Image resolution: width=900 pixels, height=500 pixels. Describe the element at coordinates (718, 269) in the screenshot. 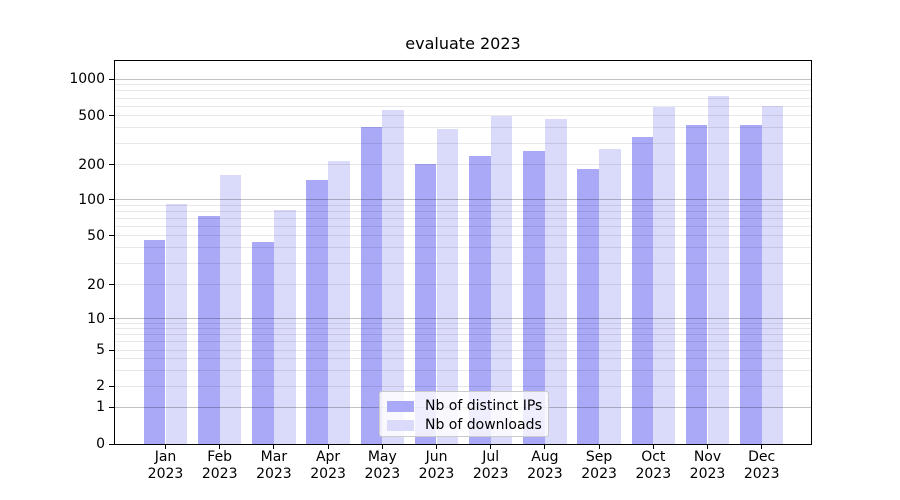

I see `bar-downloads-nov` at that location.